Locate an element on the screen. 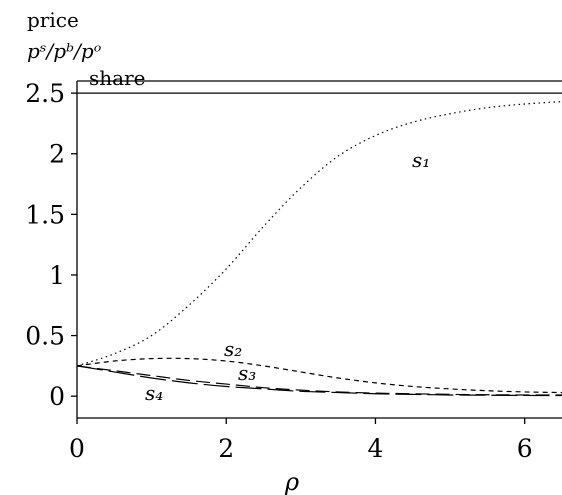  series-4-label: s₄ is located at coordinates (154, 393).